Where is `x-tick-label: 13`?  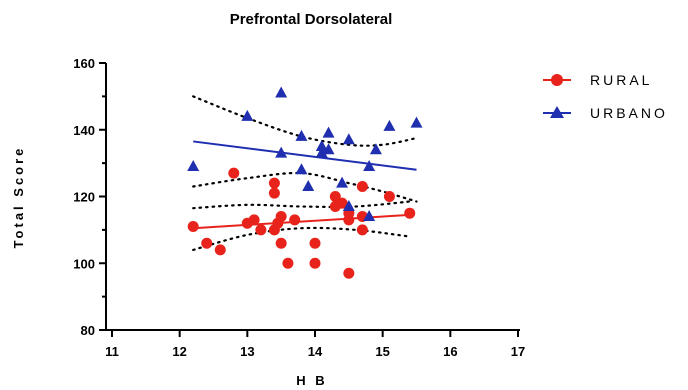 x-tick-label: 13 is located at coordinates (247, 351).